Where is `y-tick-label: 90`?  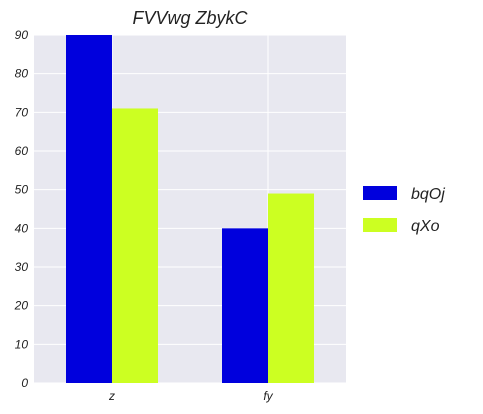 y-tick-label: 90 is located at coordinates (22, 35).